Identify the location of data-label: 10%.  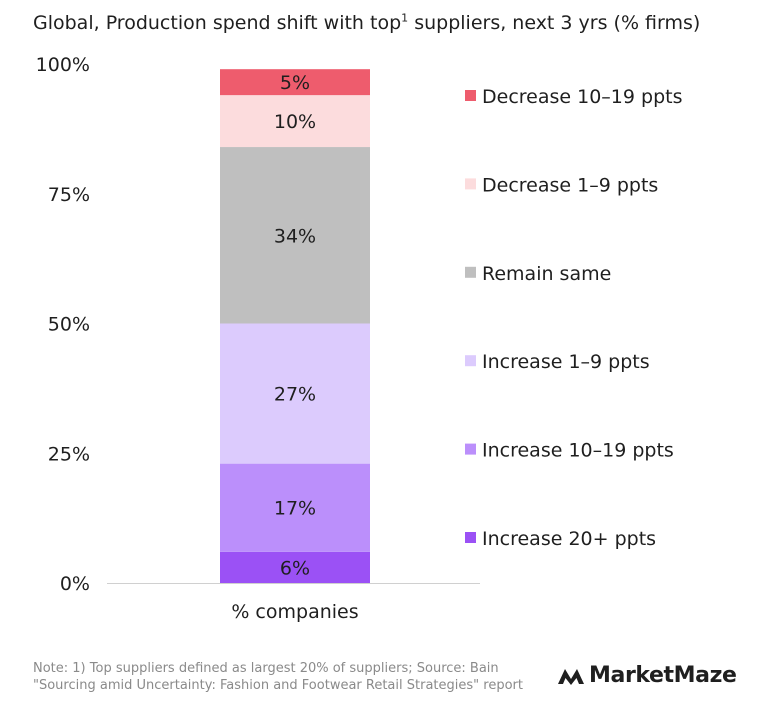
(295, 122).